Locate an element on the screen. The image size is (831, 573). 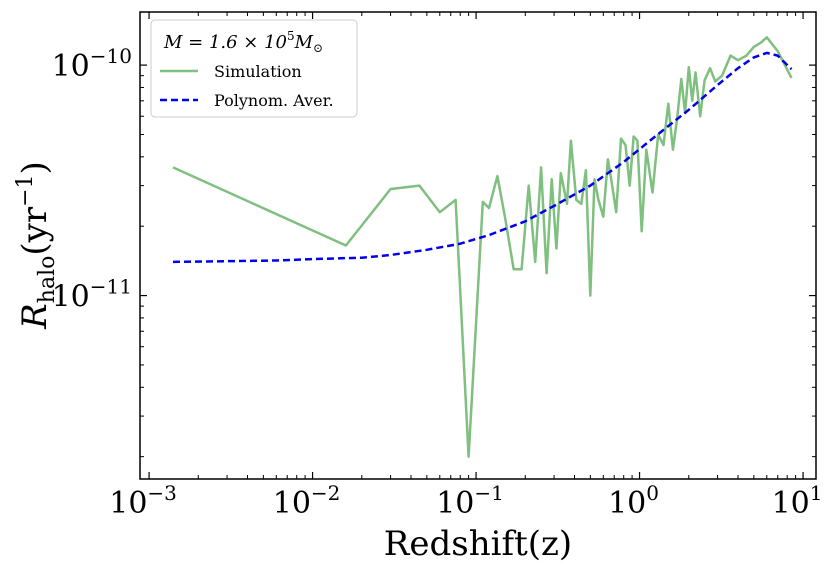
y-axis-title-sub: halo is located at coordinates (47, 280).